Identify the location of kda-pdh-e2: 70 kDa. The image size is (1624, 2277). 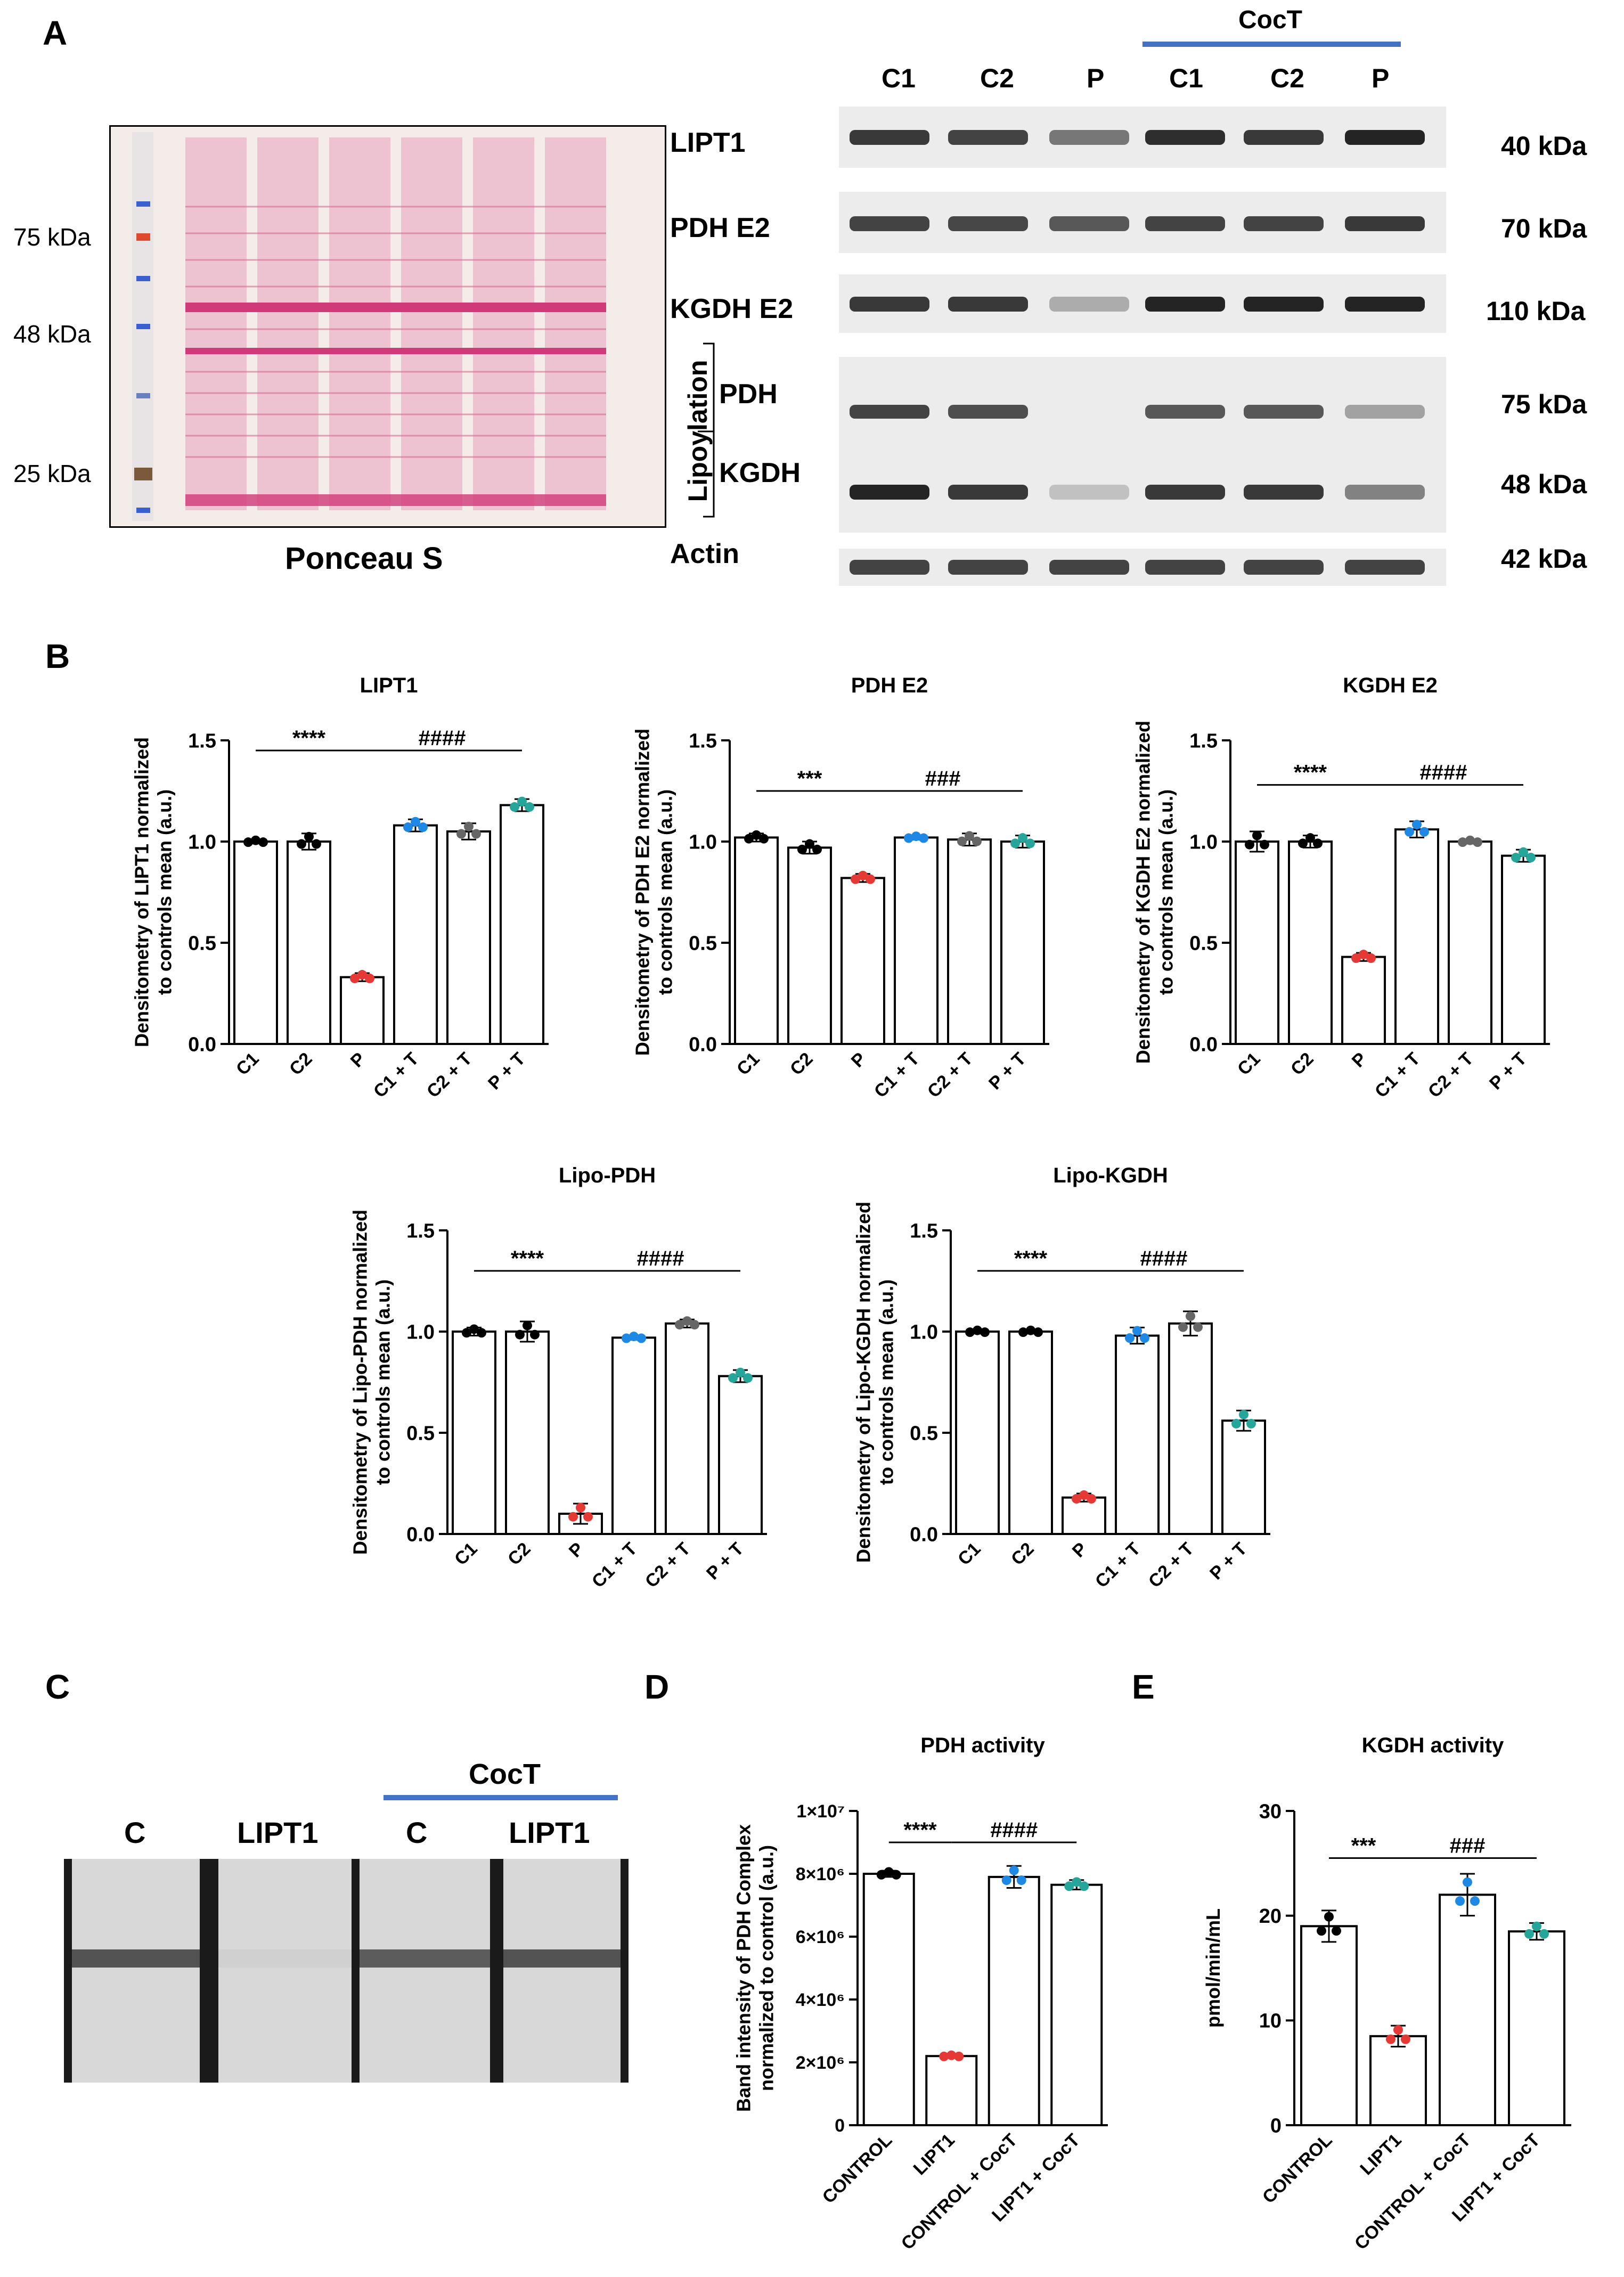
(1544, 229).